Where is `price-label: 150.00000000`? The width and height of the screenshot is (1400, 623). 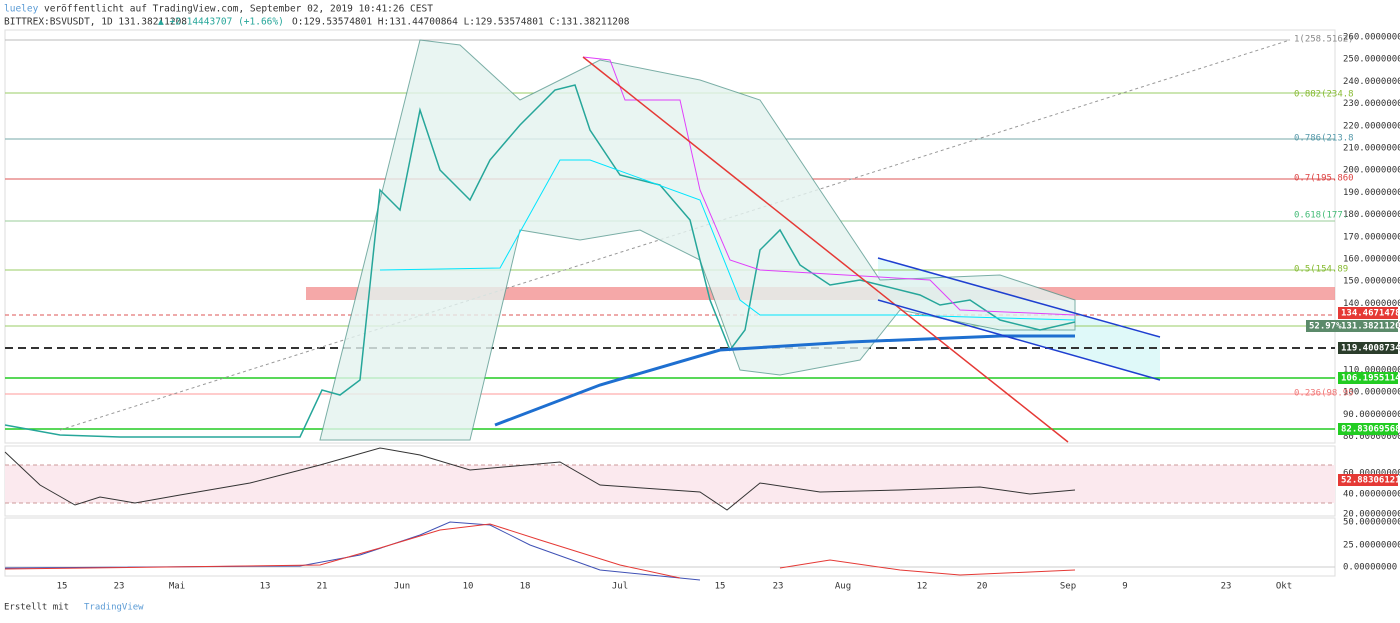 price-label: 150.00000000 is located at coordinates (1371, 282).